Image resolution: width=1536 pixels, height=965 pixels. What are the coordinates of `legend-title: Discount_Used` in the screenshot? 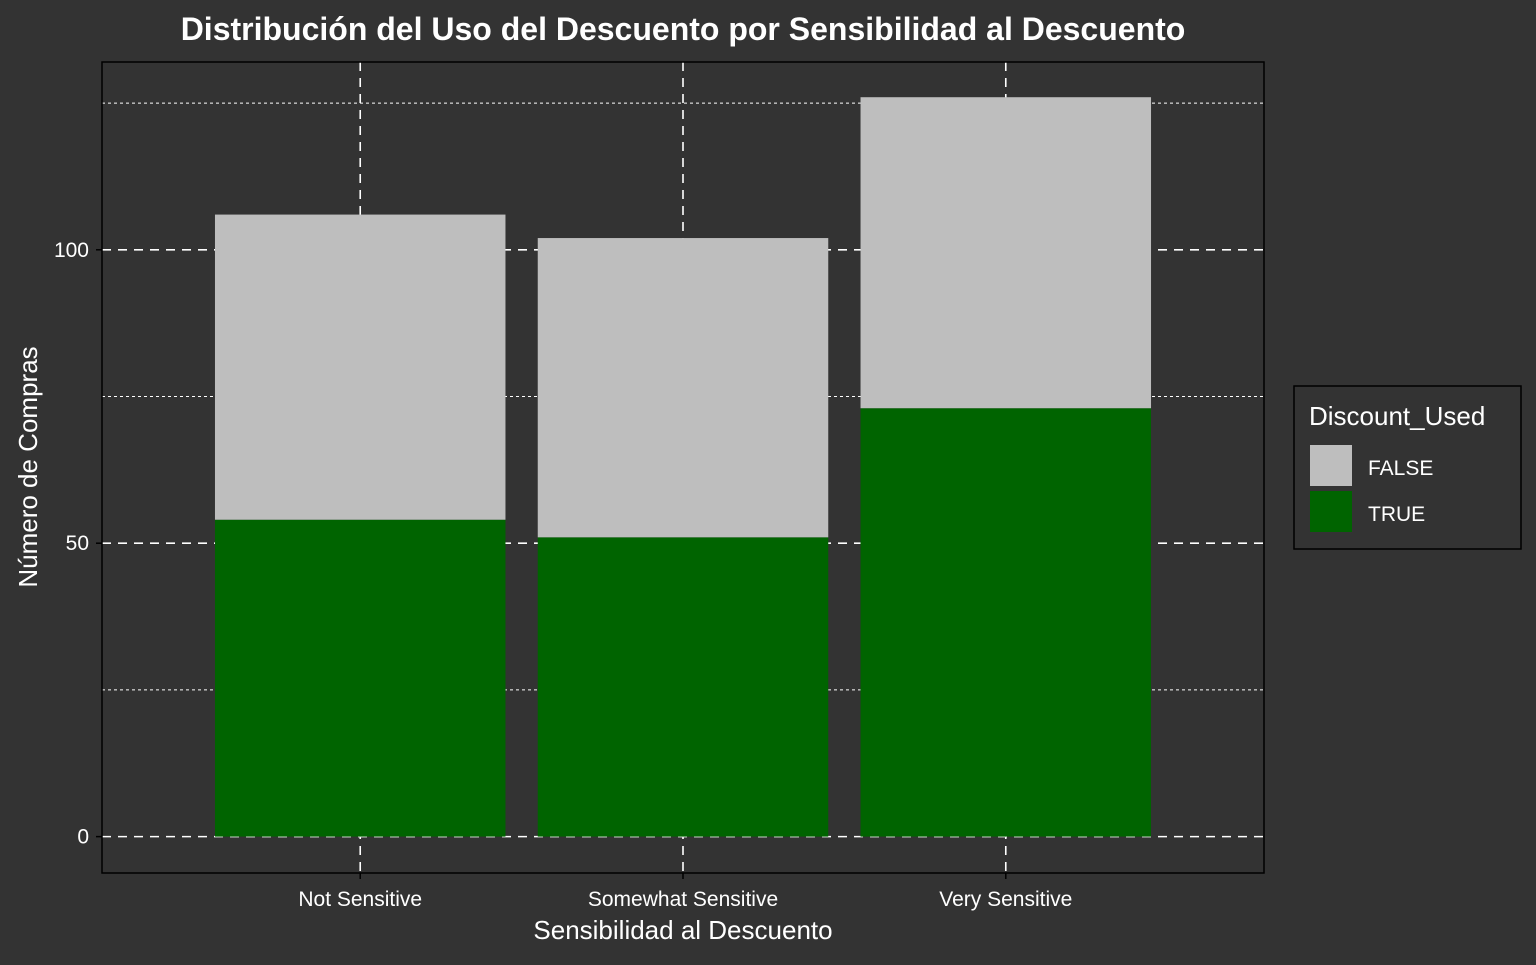 It's located at (1397, 416).